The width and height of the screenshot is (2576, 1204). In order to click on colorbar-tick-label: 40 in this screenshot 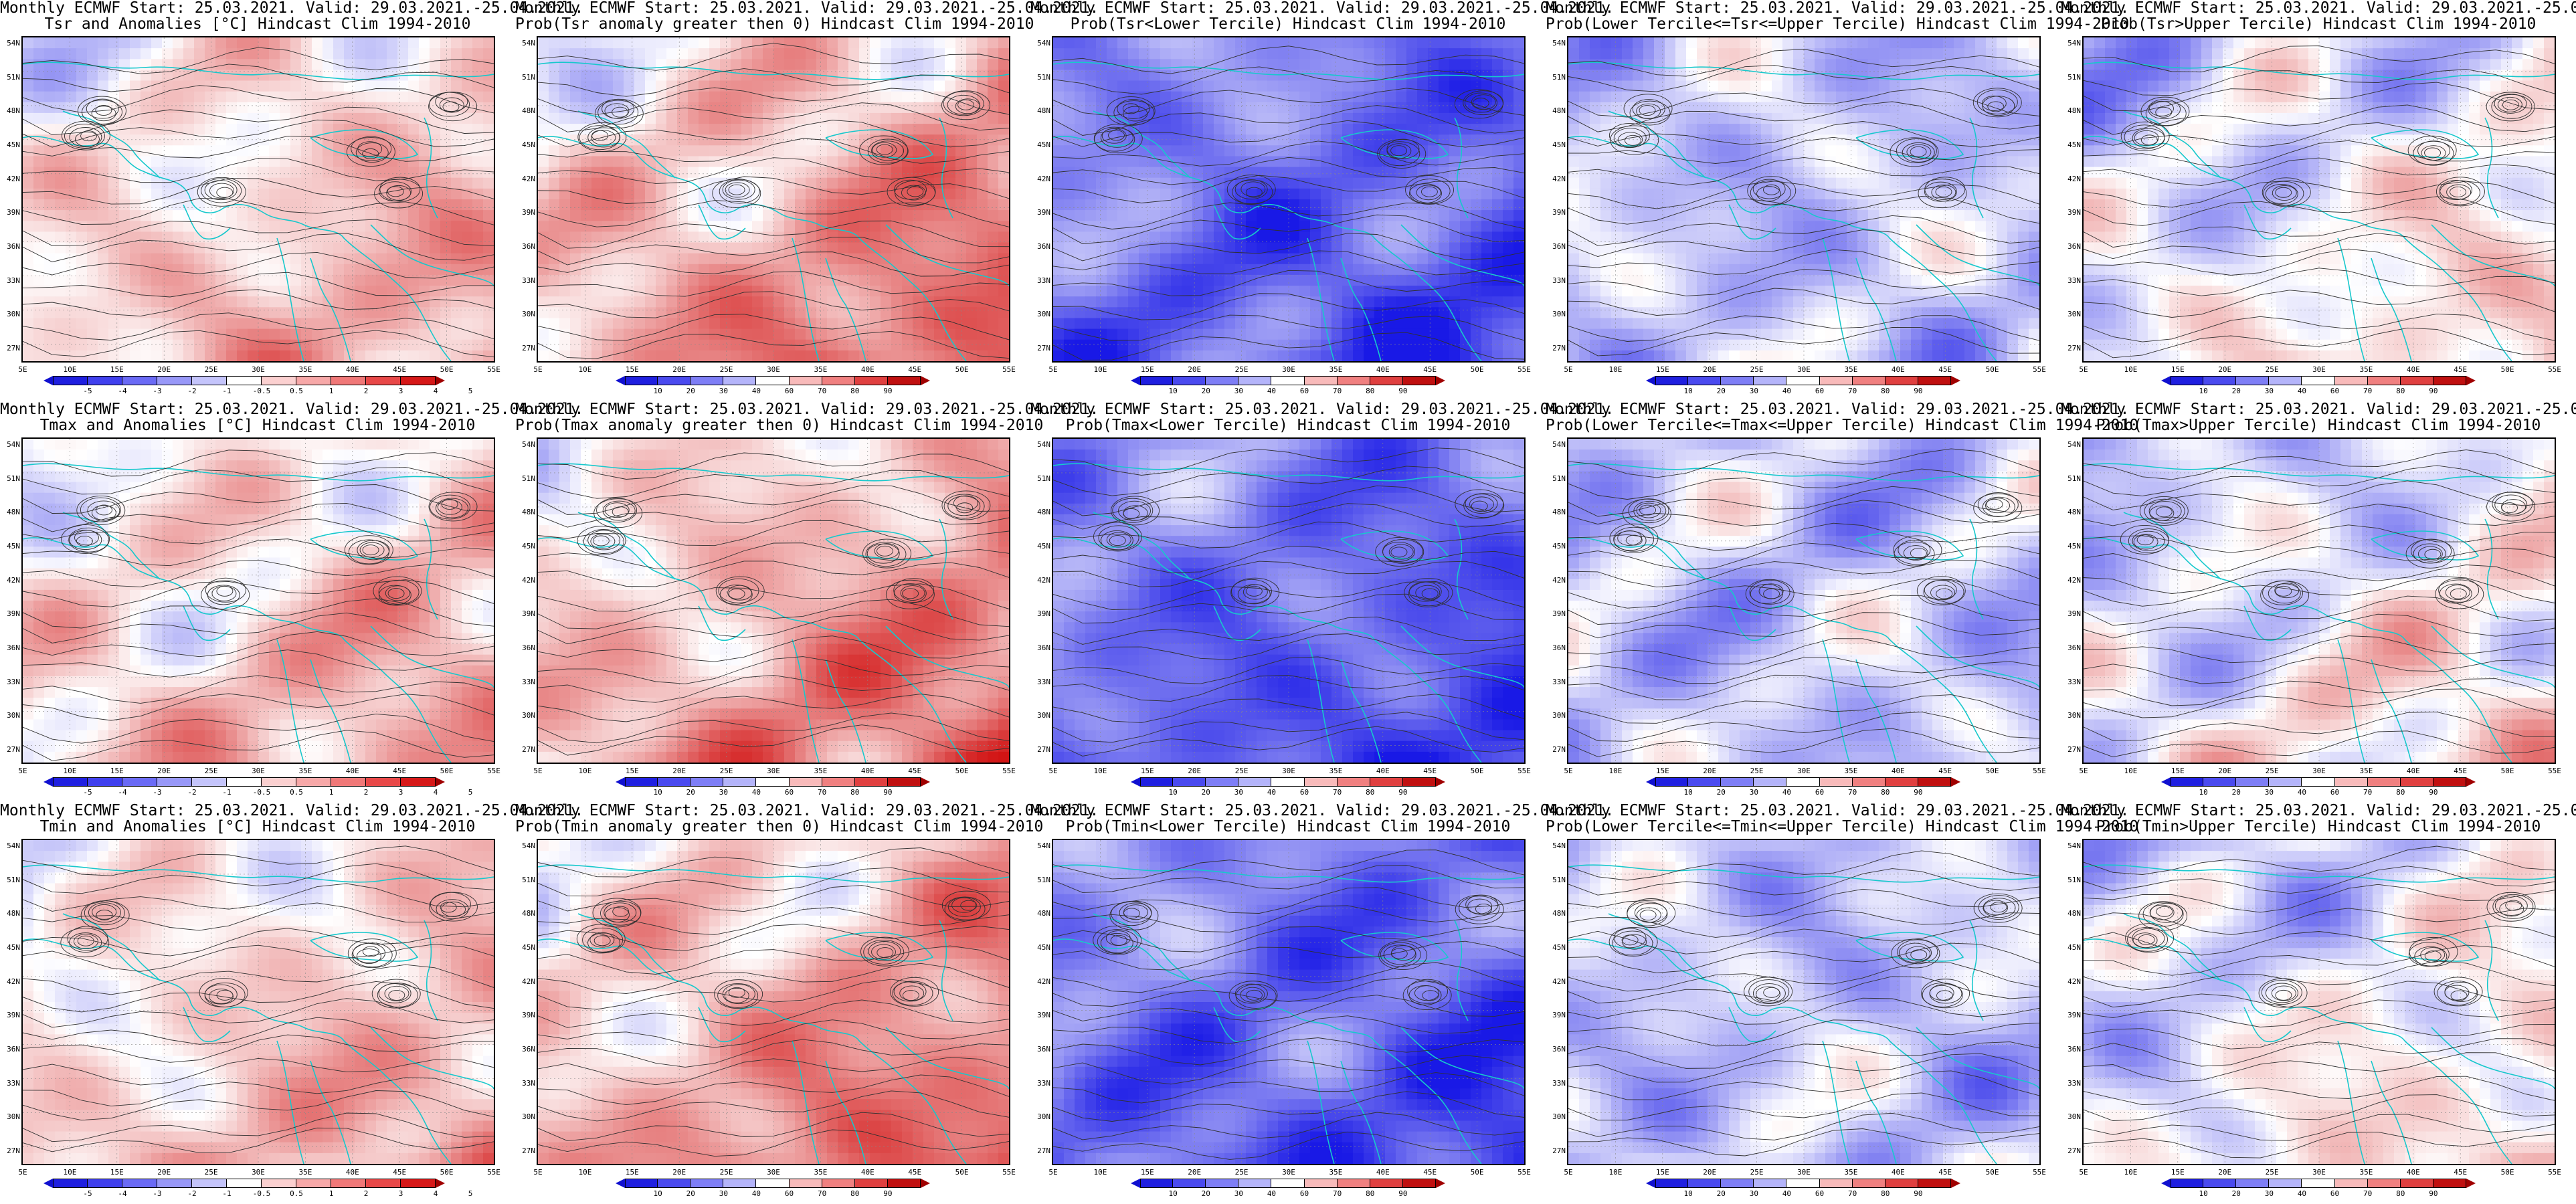, I will do `click(2302, 1193)`.